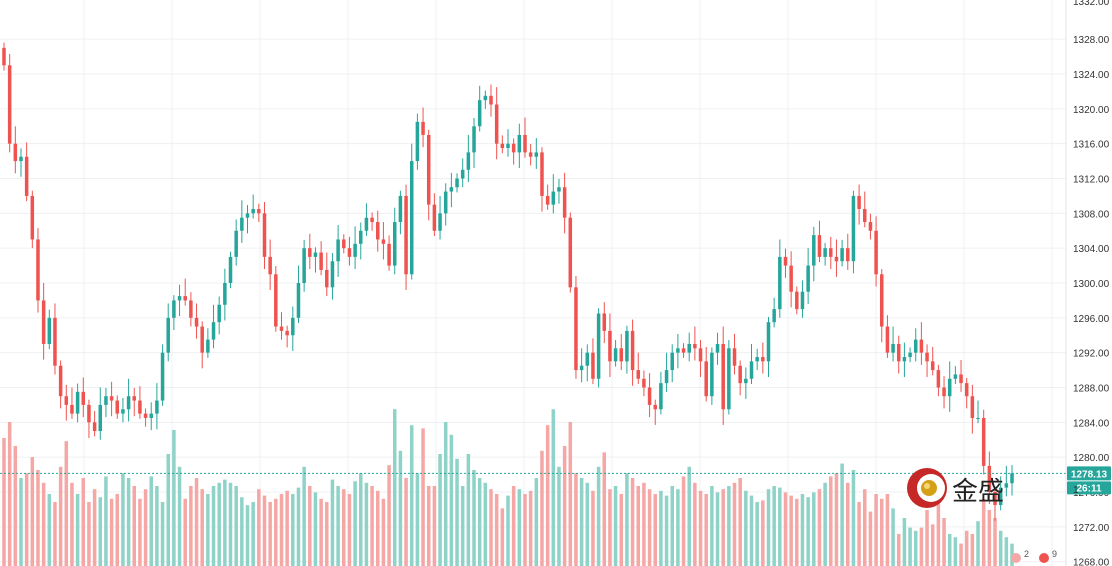 The image size is (1112, 566). Describe the element at coordinates (1089, 474) in the screenshot. I see `current-price-label: 1278.13` at that location.